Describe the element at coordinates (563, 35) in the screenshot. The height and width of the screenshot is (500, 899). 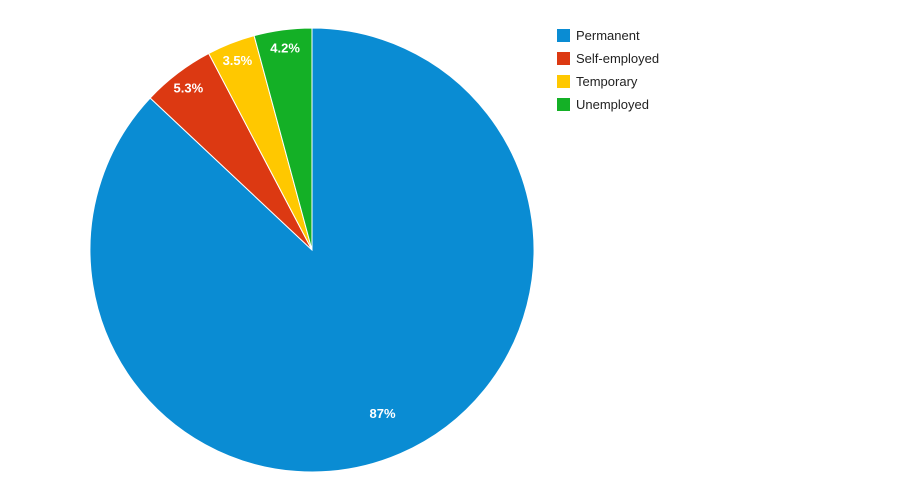
I see `legend-swatch-permanent` at that location.